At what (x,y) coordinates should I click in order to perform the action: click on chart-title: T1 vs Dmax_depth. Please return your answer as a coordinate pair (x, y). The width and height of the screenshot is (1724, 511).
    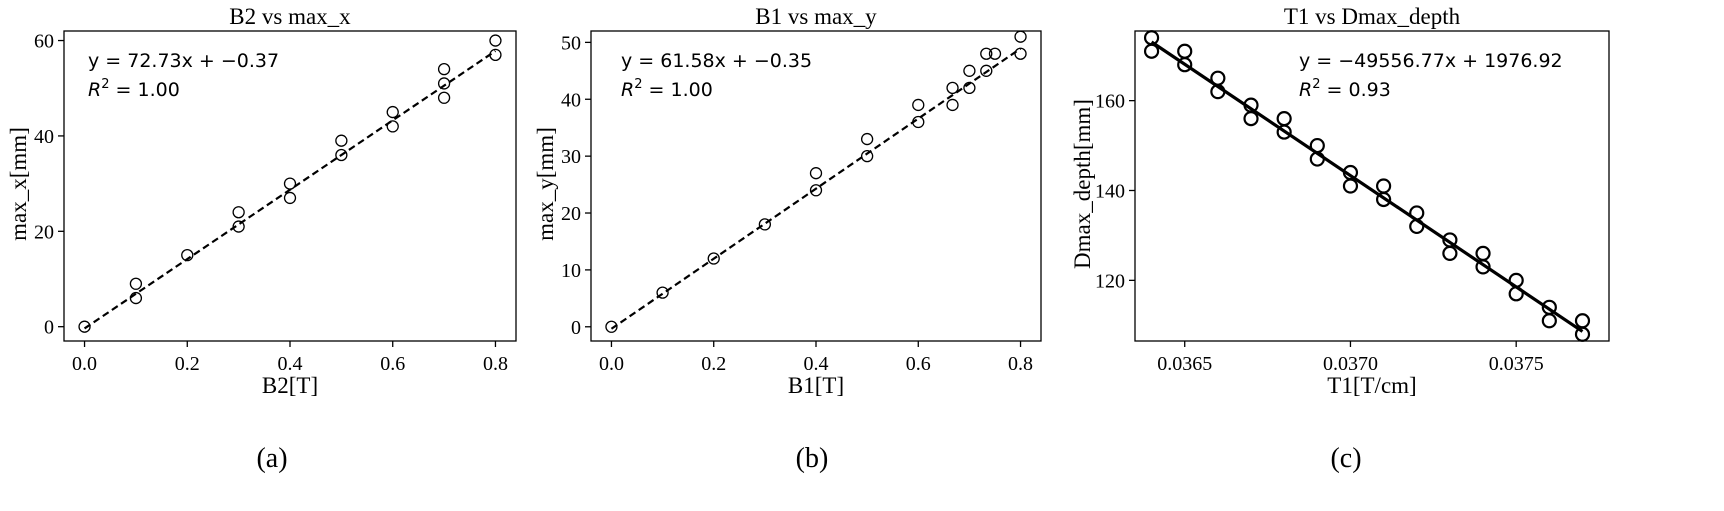
    Looking at the image, I should click on (1372, 16).